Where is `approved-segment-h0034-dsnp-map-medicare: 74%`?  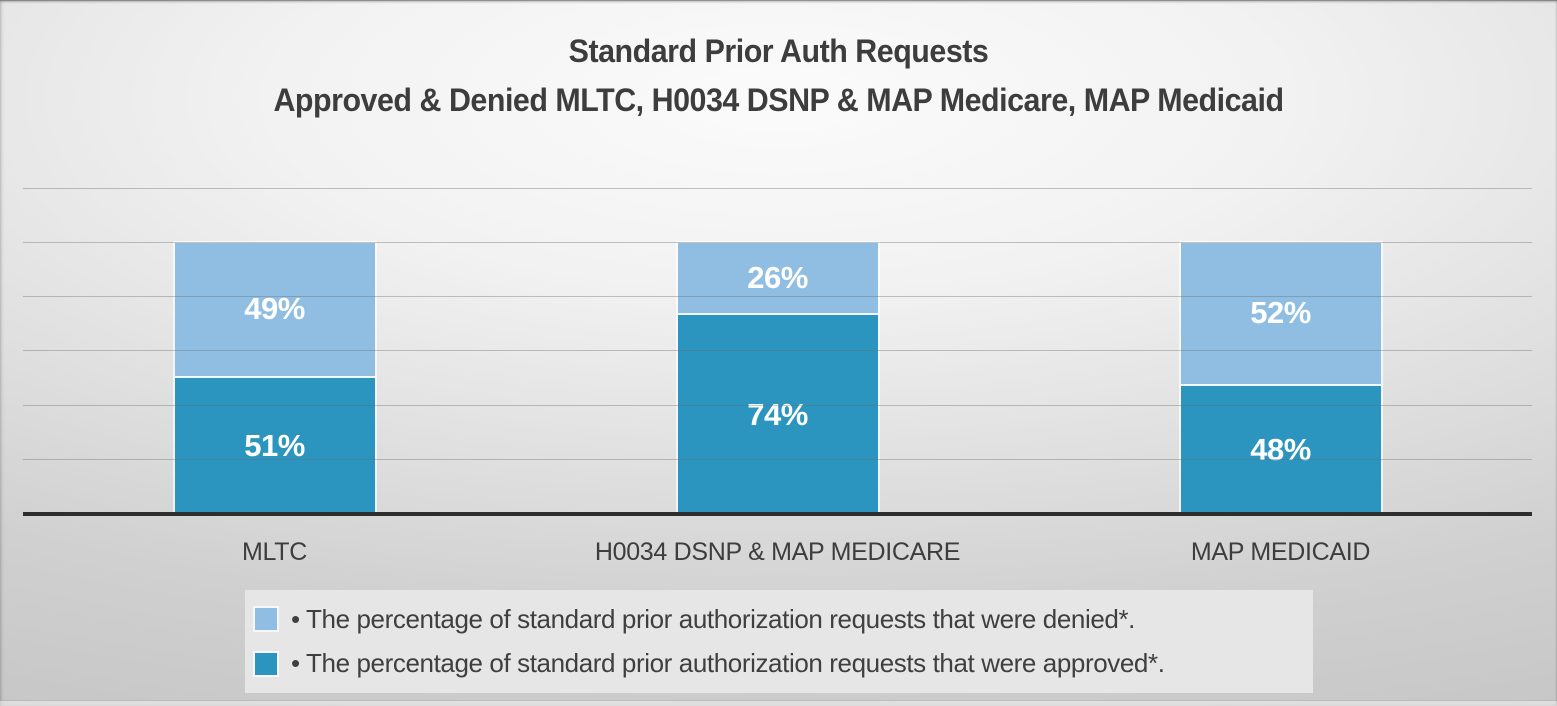
approved-segment-h0034-dsnp-map-medicare: 74% is located at coordinates (777, 413).